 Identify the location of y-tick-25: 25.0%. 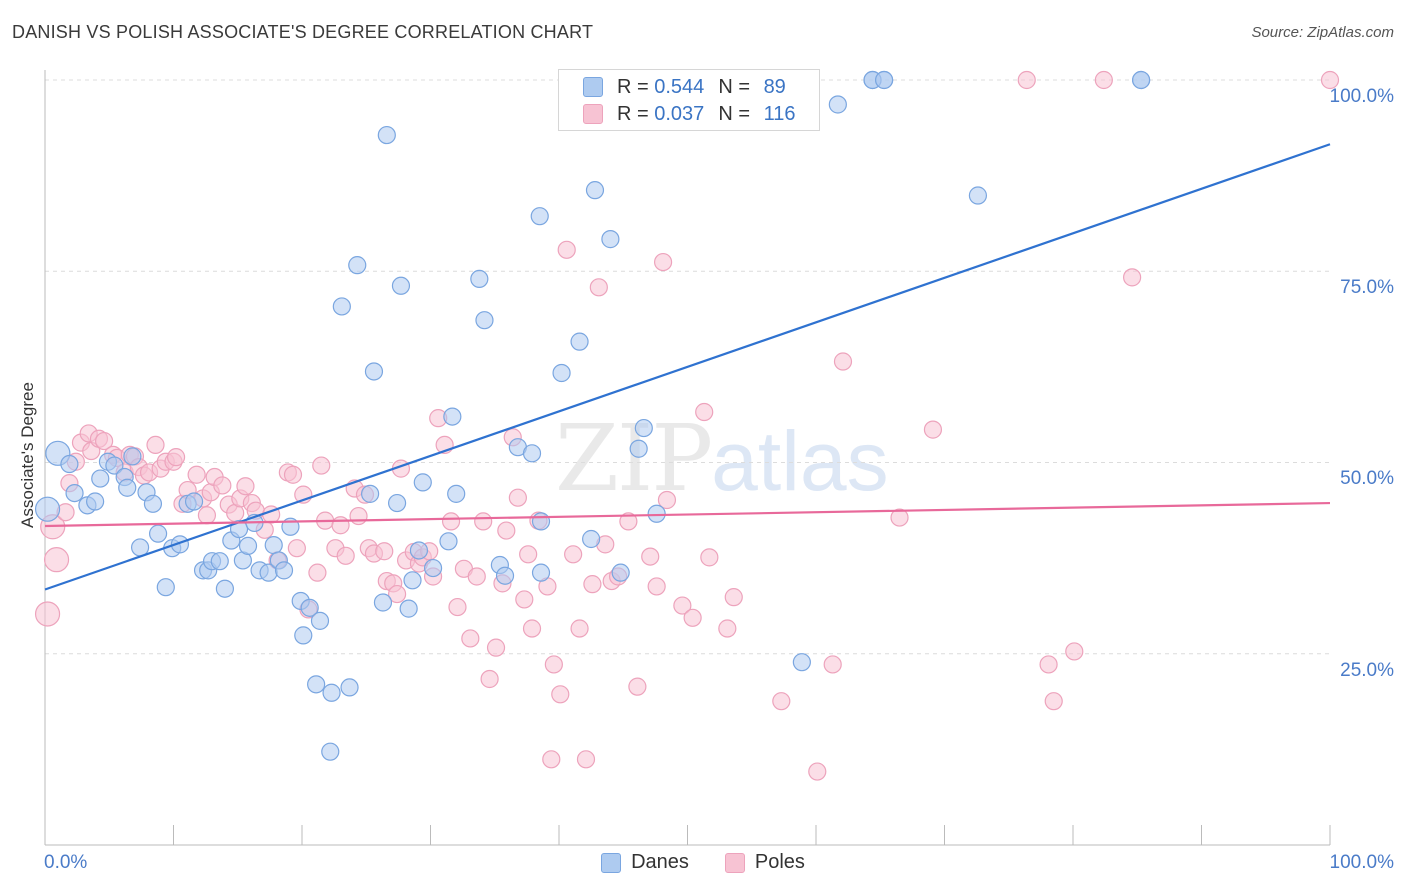
(1367, 670).